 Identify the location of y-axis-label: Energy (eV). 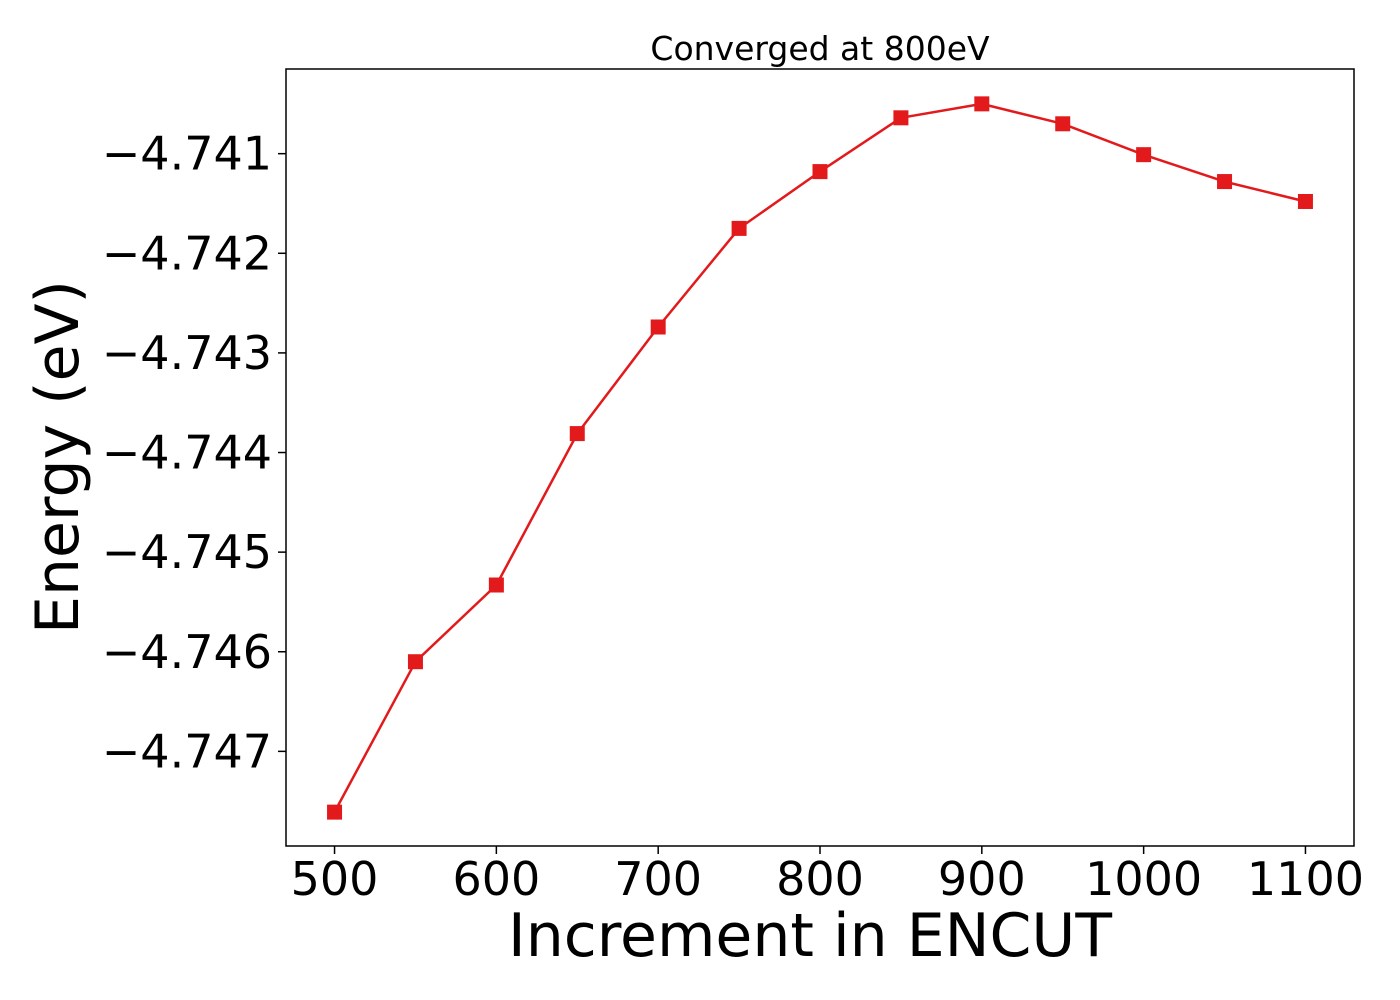
(58, 457).